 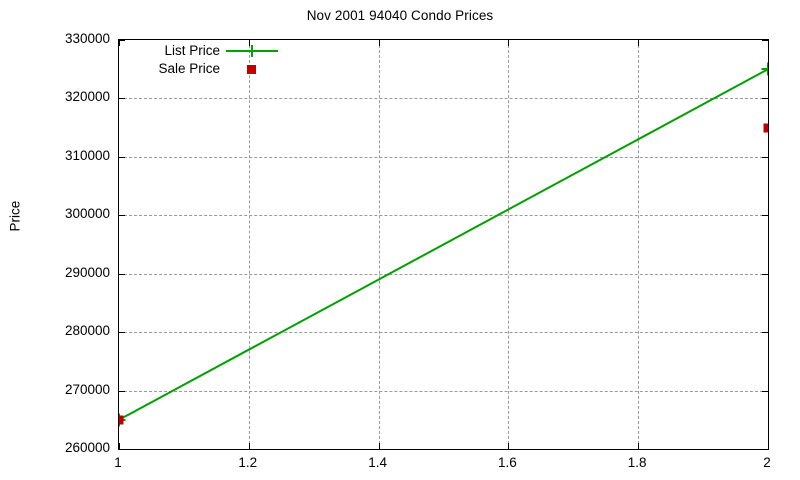 What do you see at coordinates (87, 155) in the screenshot?
I see `y-axis-tick-label: 310000` at bounding box center [87, 155].